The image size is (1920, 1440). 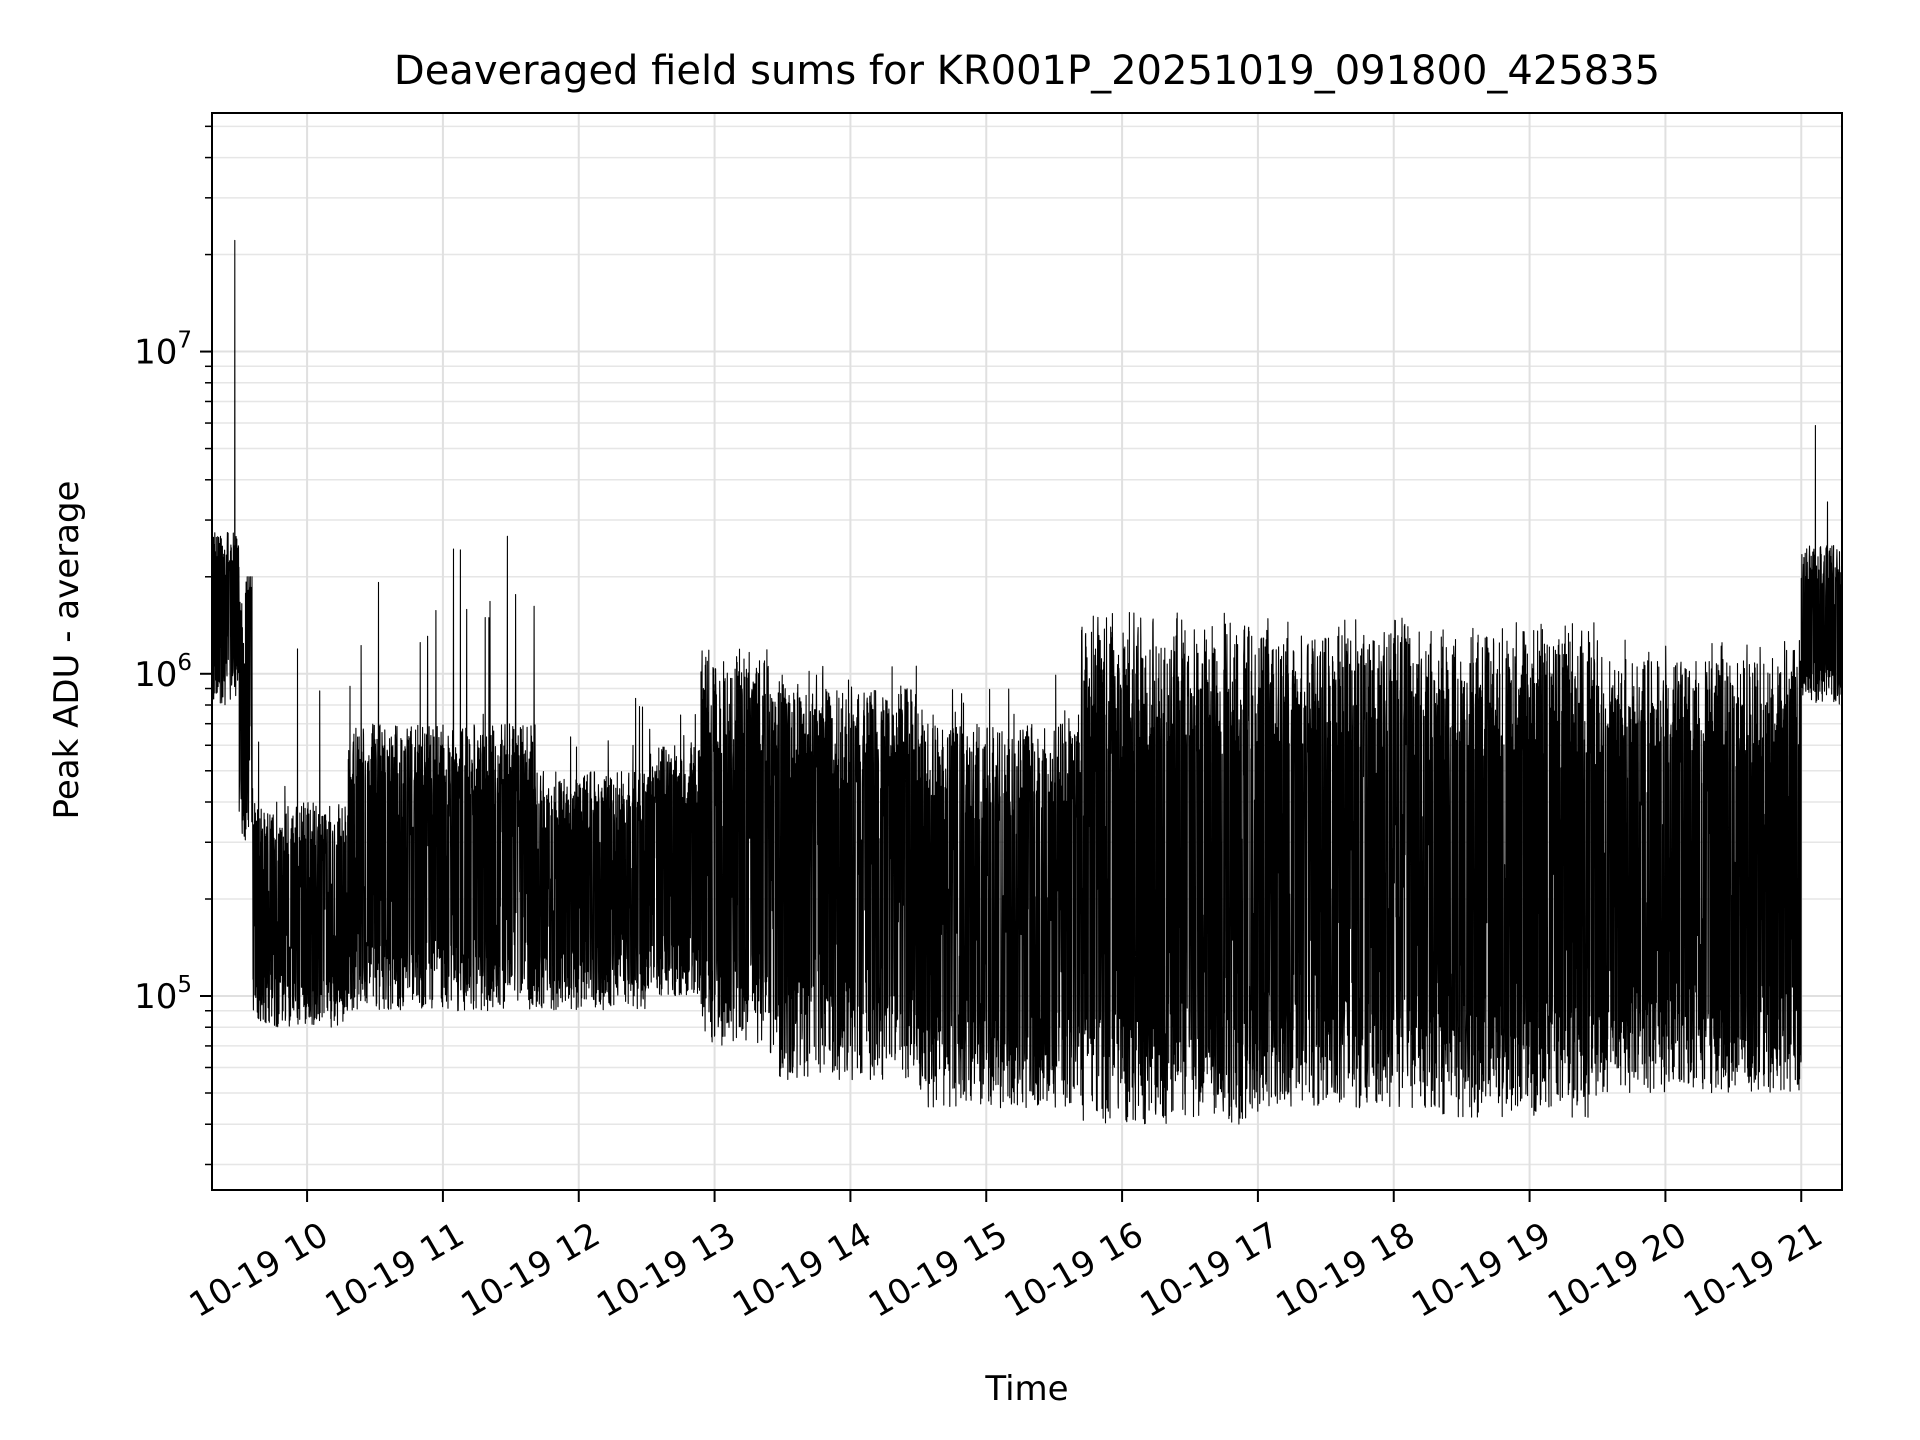 What do you see at coordinates (67, 650) in the screenshot?
I see `y-axis-label: Peak ADU - average` at bounding box center [67, 650].